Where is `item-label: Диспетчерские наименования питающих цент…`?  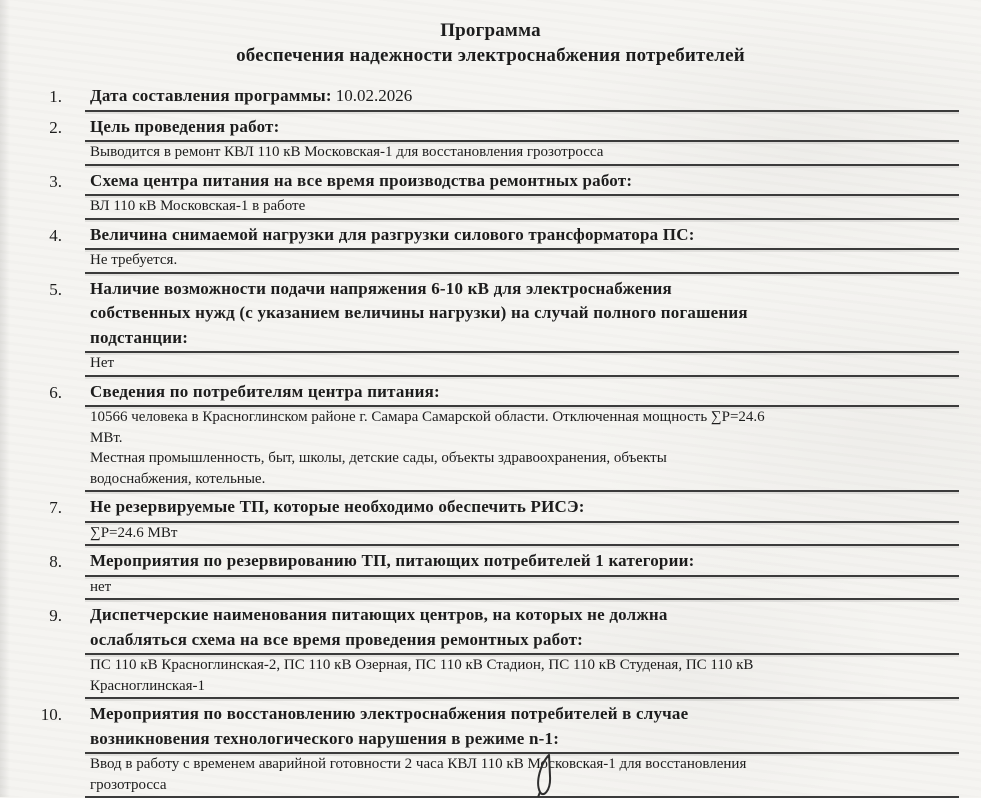
item-label: Диспетчерские наименования питающих цент… is located at coordinates (379, 627).